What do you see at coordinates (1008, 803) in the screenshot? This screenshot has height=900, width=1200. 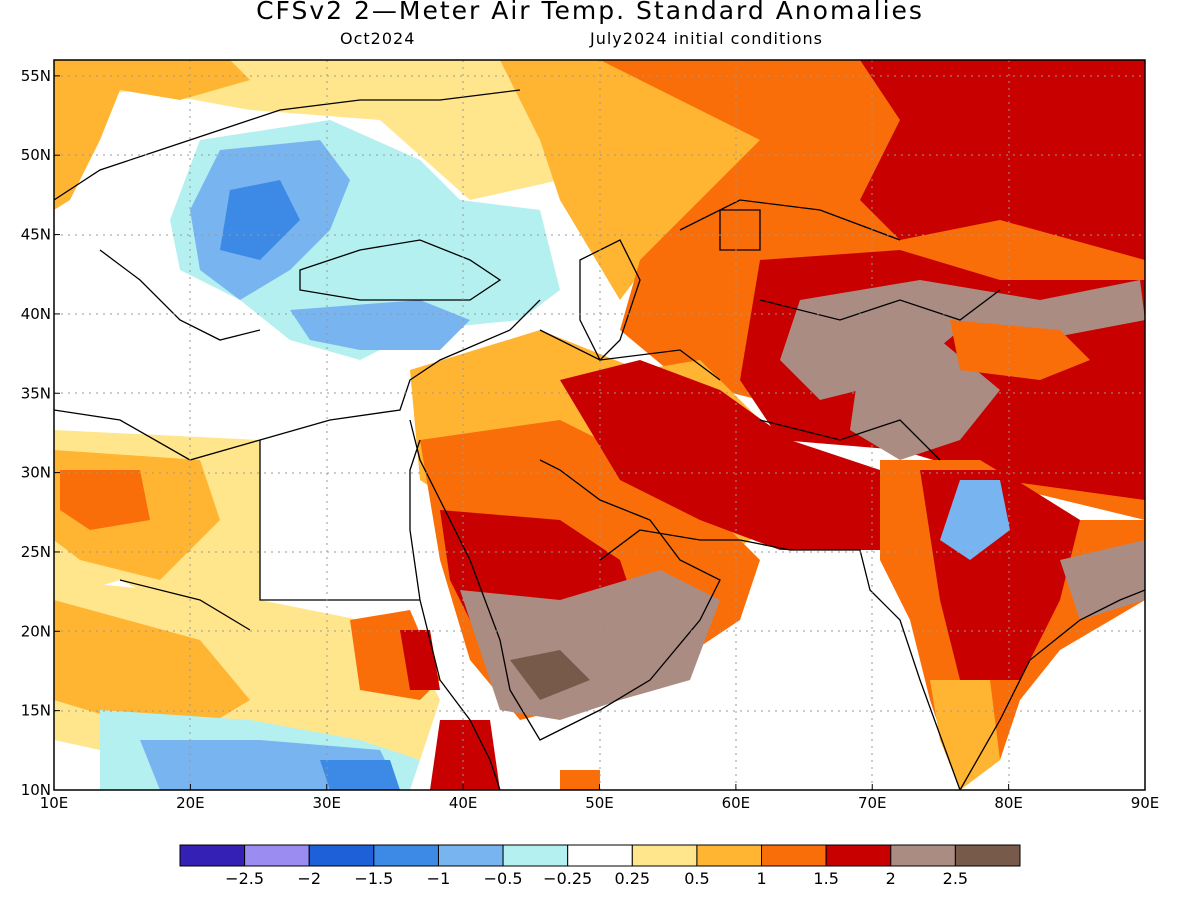 I see `lon-label: 80E` at bounding box center [1008, 803].